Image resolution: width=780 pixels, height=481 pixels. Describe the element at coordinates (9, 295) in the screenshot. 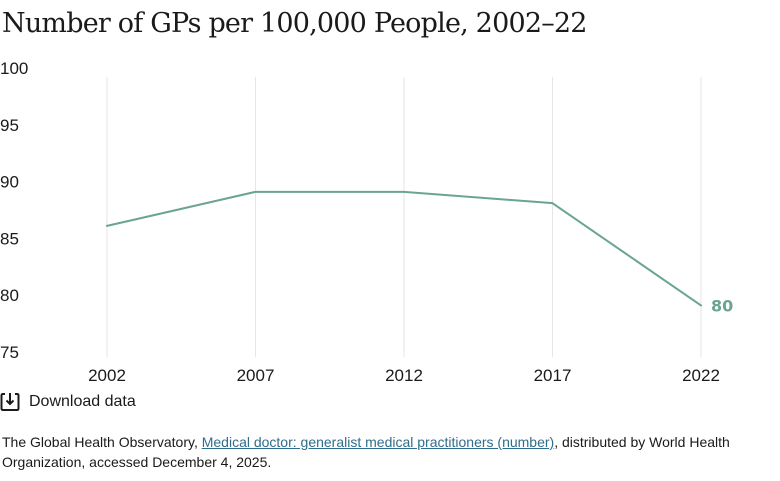

I see `y-tick-label: 80` at that location.